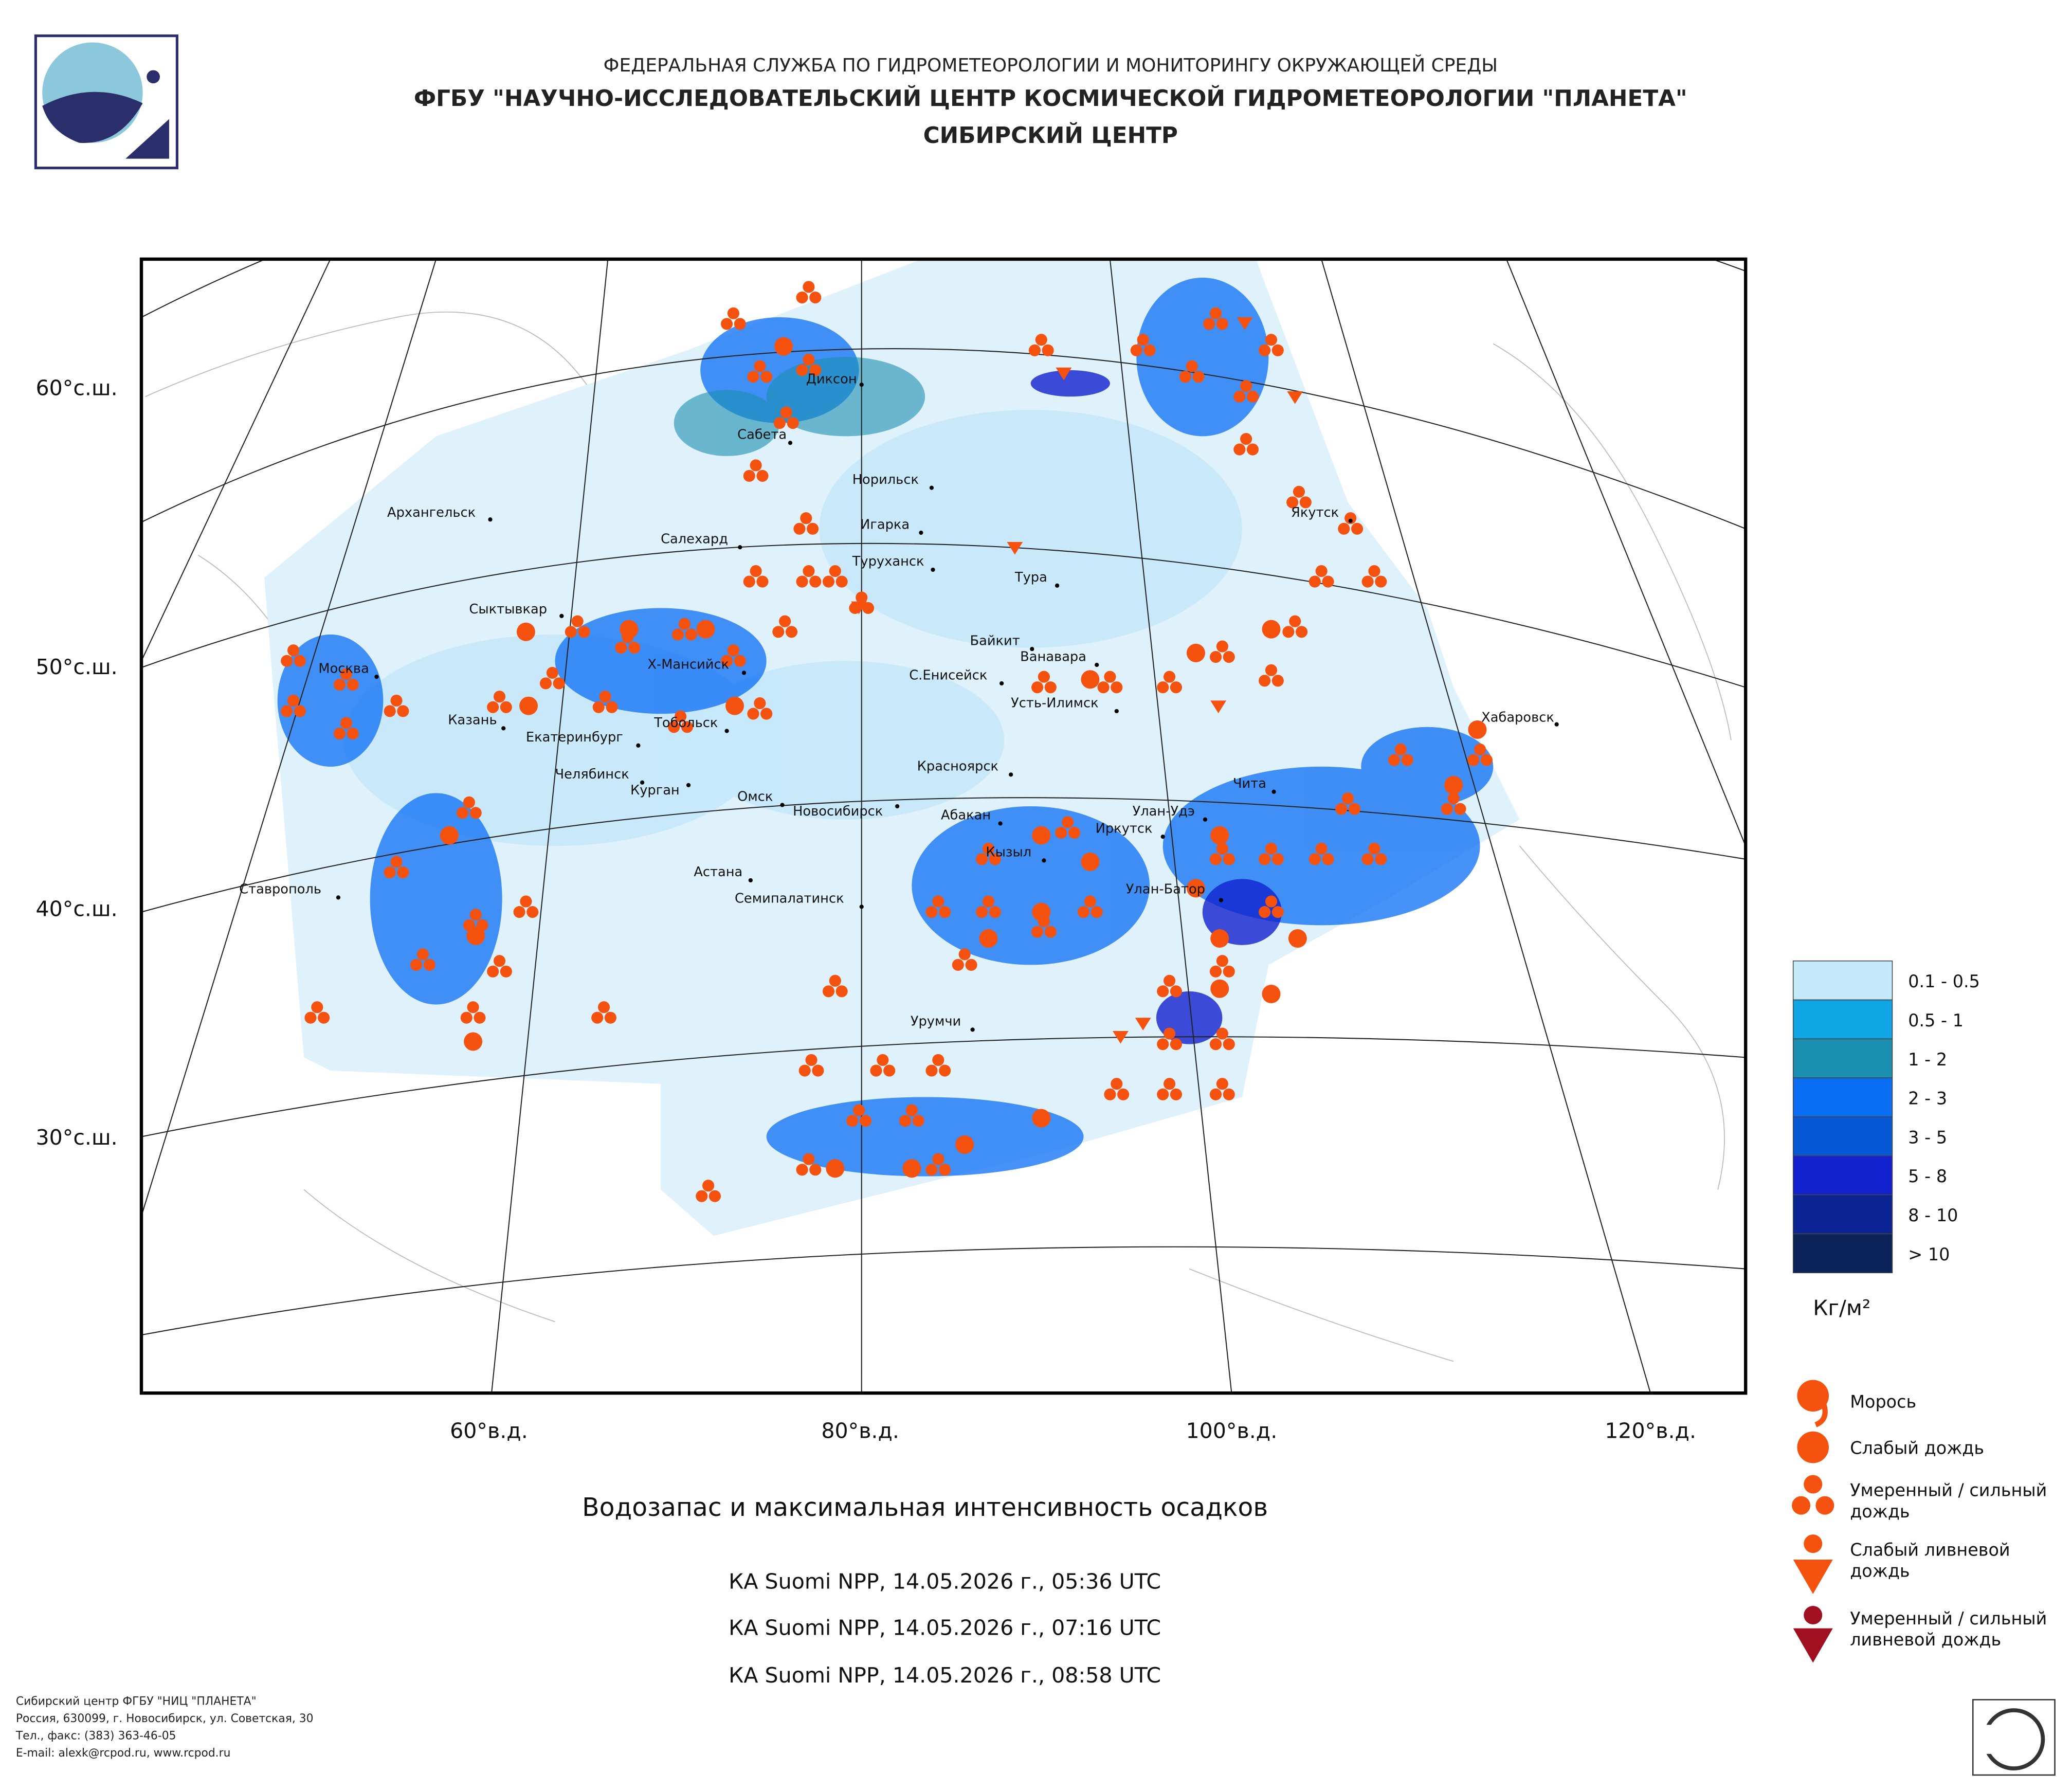  Describe the element at coordinates (1053, 656) in the screenshot. I see `city-label: Ванавара` at that location.